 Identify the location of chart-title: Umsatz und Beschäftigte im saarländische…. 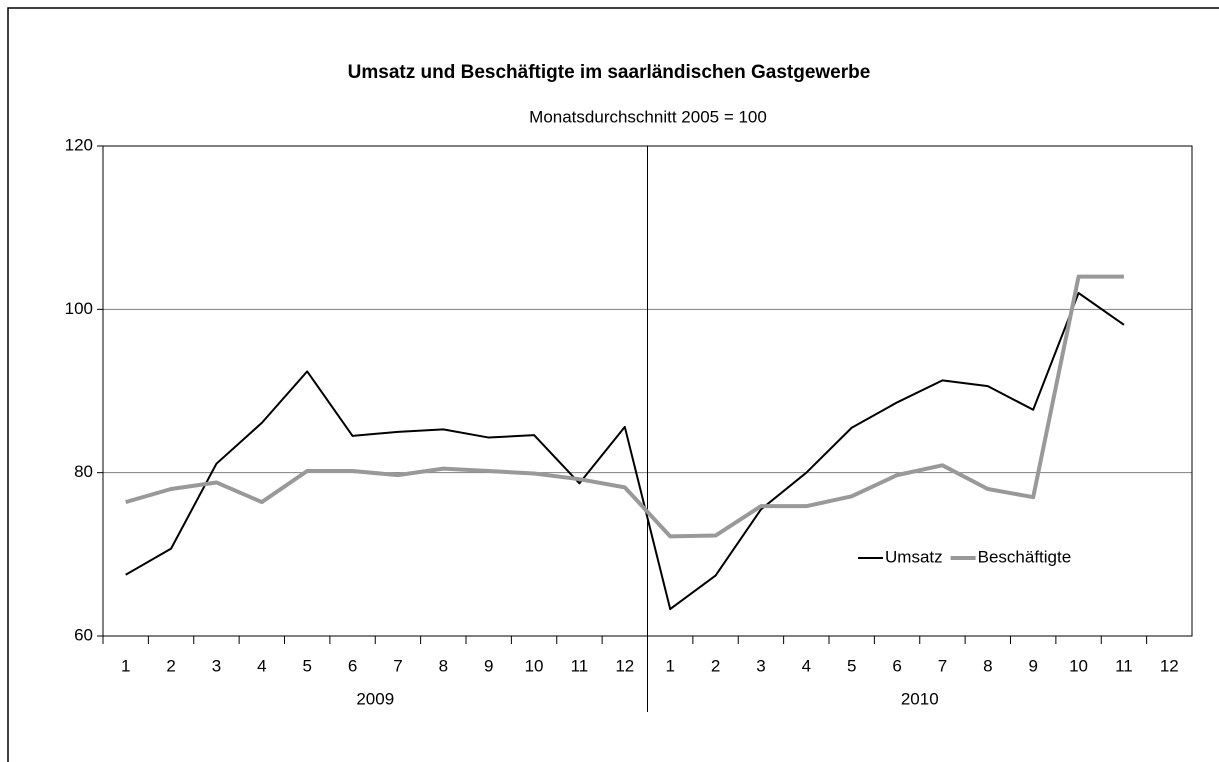
(609, 72).